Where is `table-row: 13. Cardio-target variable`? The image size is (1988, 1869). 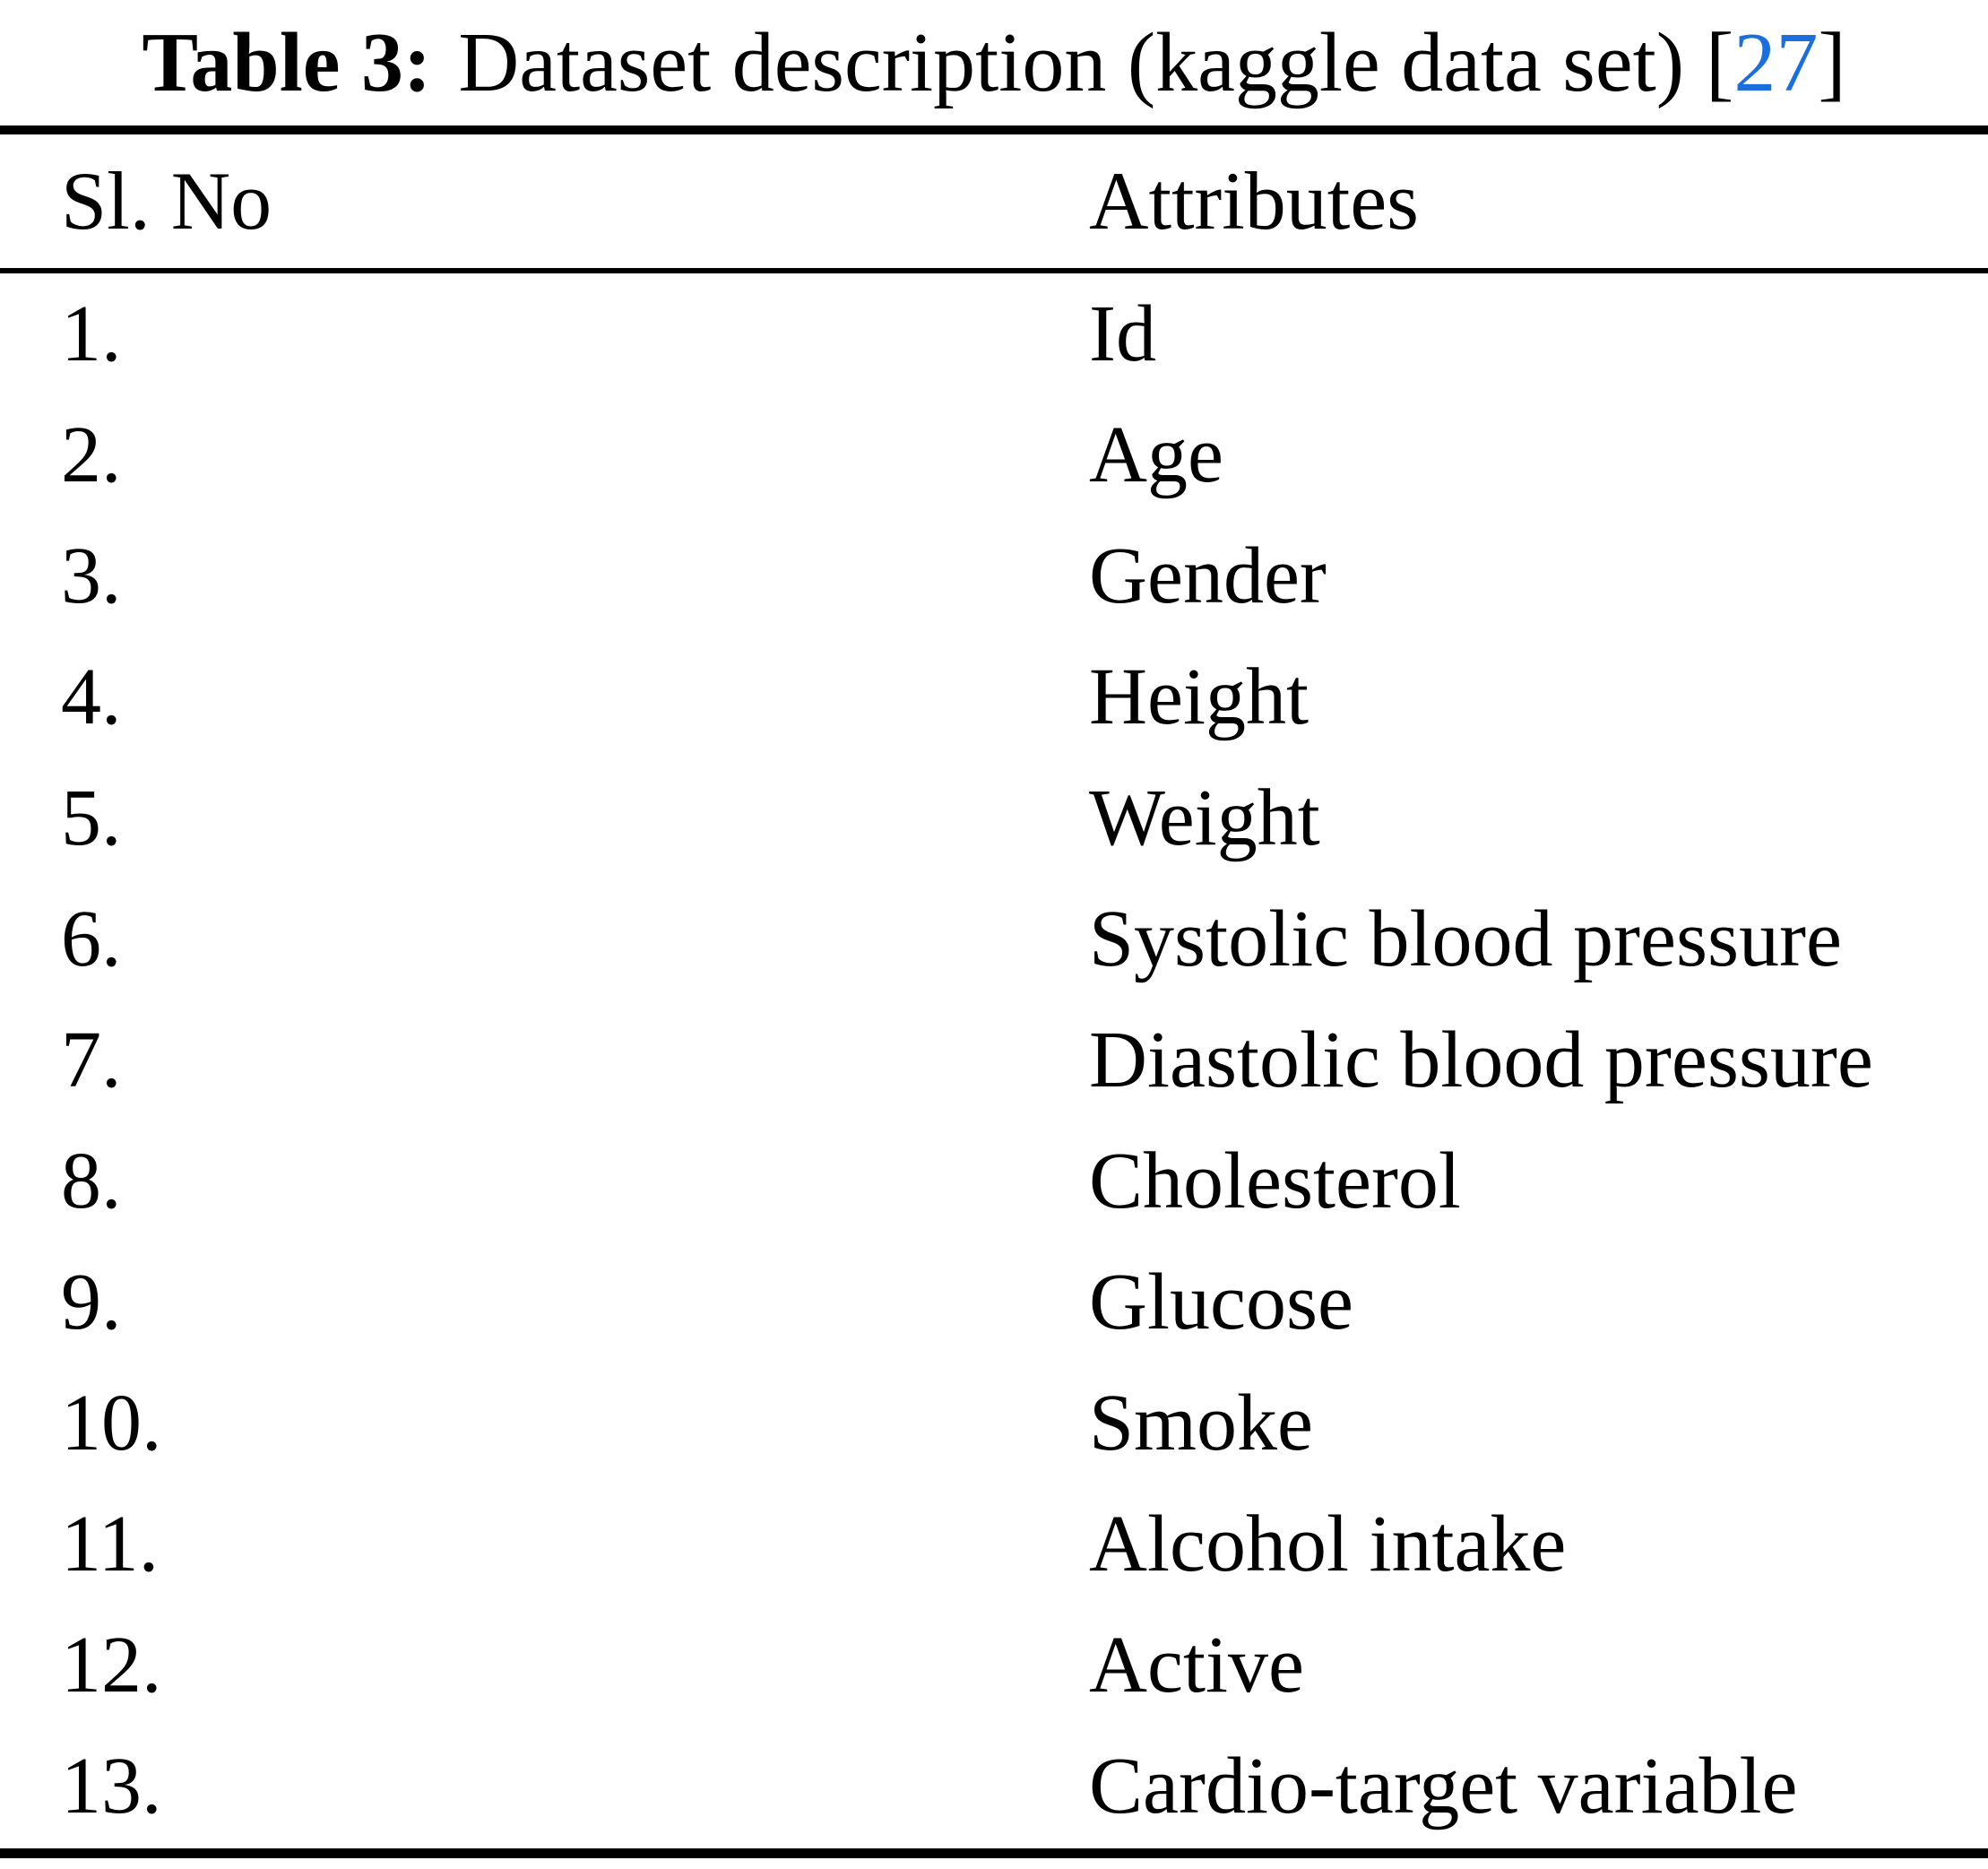 table-row: 13. Cardio-target variable is located at coordinates (994, 1787).